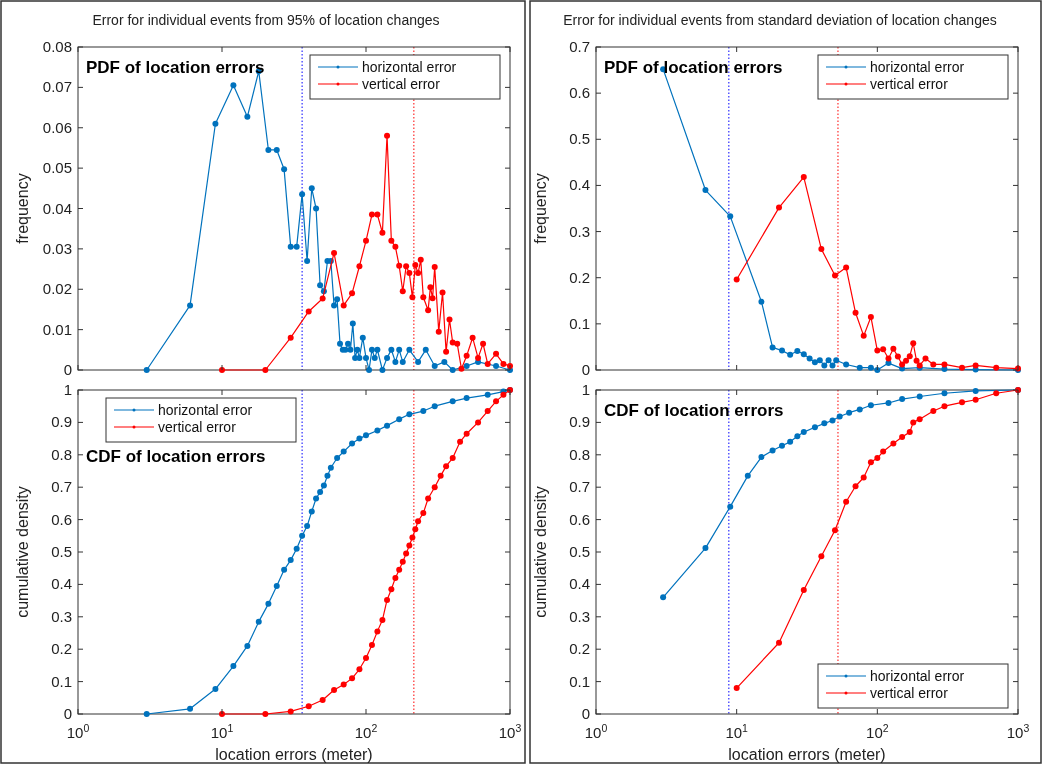  Describe the element at coordinates (57, 289) in the screenshot. I see `y-tick-label: 0.02` at that location.